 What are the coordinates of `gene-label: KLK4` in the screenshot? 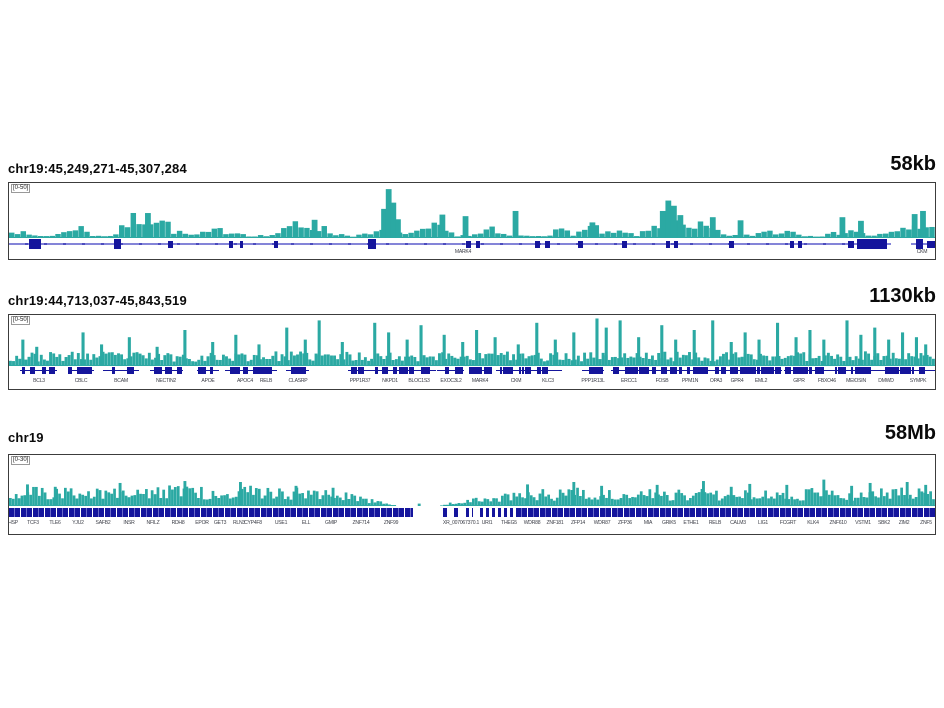 It's located at (813, 523).